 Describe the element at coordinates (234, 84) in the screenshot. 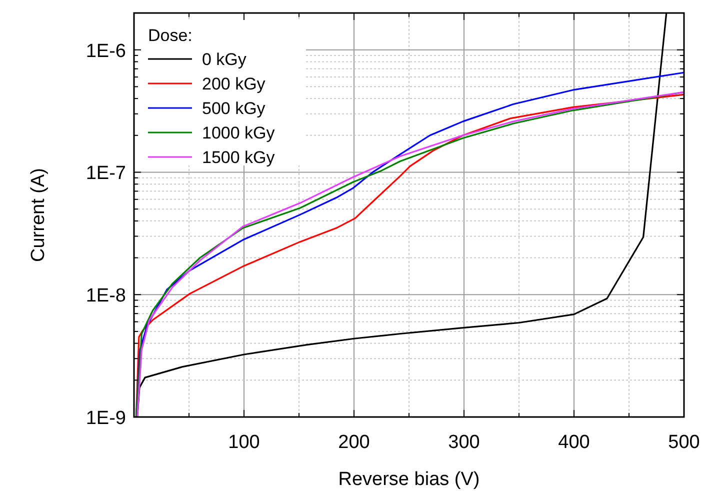

I see `legend-label: 200 kGy` at that location.